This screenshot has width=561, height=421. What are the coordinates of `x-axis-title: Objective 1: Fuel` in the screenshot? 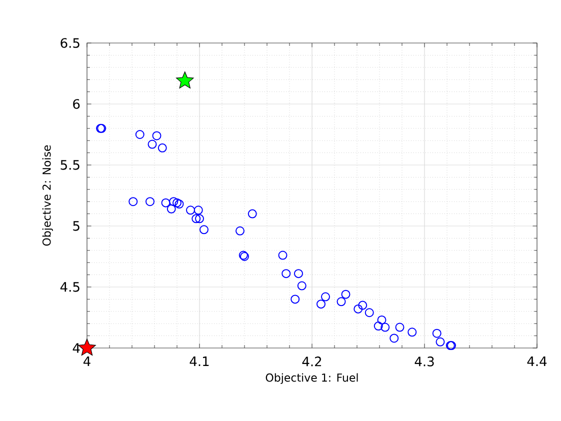 It's located at (312, 378).